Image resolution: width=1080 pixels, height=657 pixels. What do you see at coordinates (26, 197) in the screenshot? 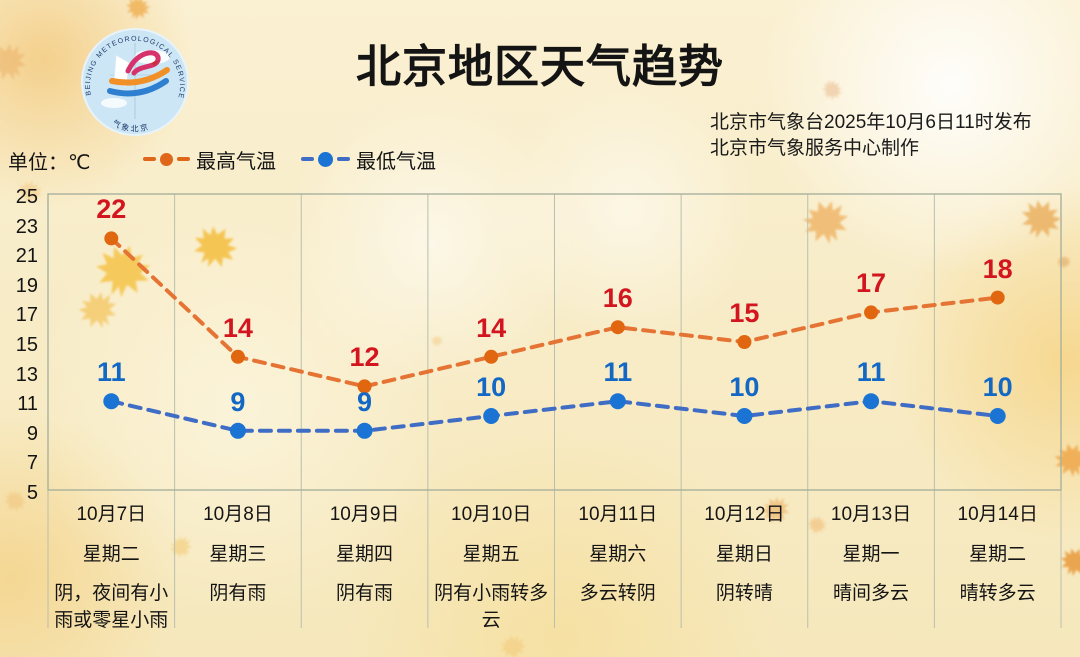
I see `y-tick-label: 25` at bounding box center [26, 197].